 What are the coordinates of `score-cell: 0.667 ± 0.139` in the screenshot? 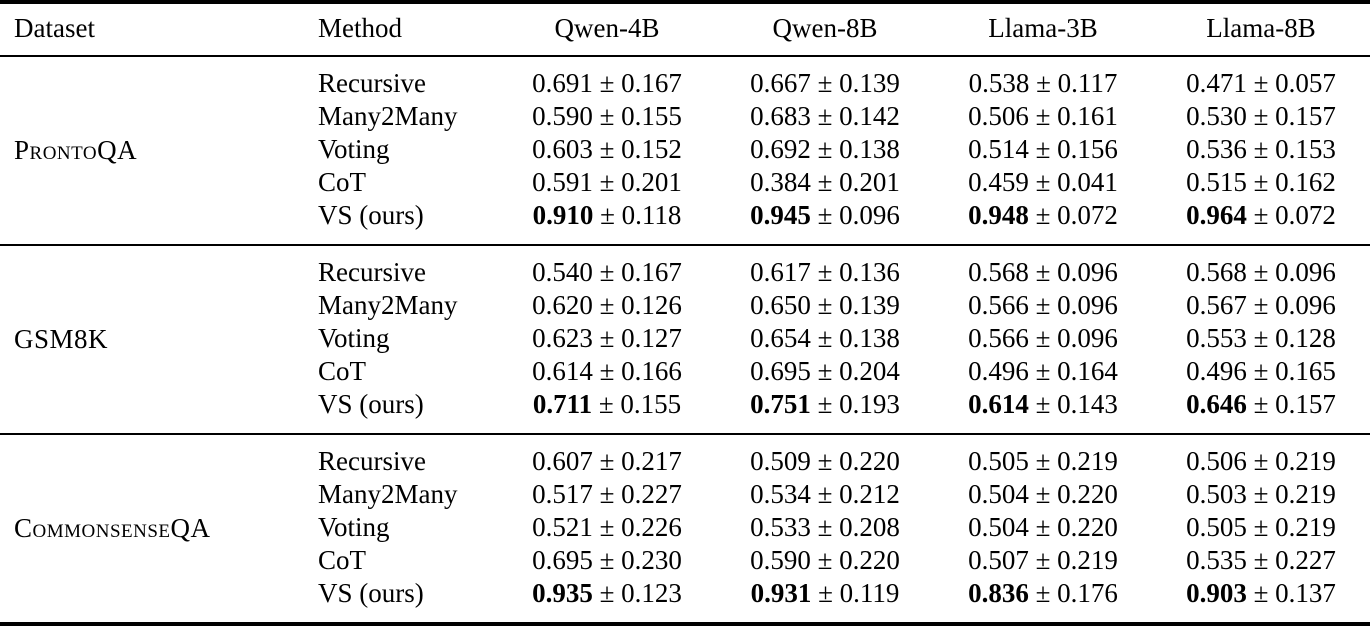 It's located at (825, 83).